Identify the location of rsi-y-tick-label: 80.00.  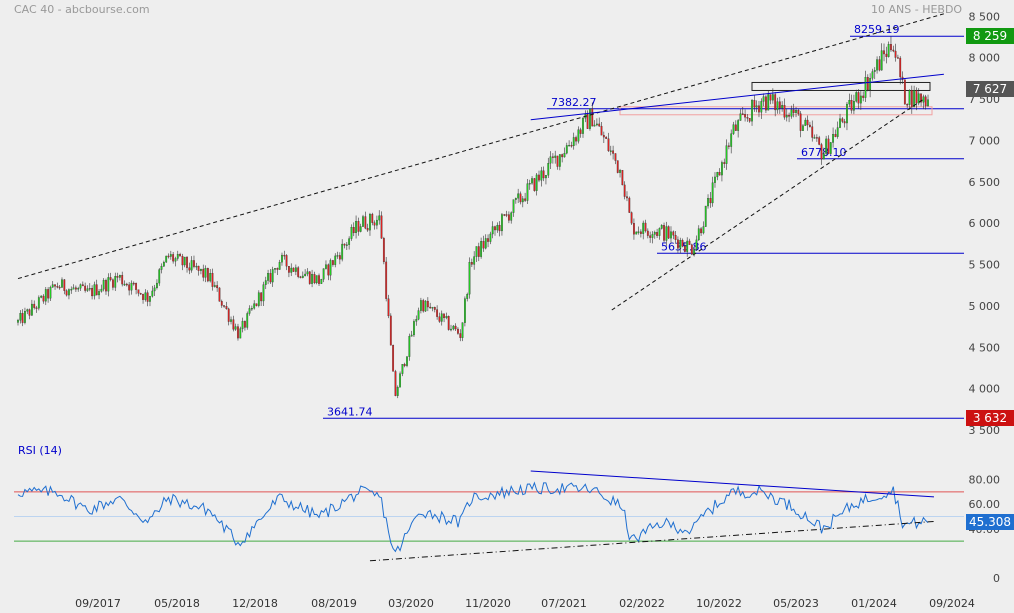
(985, 480).